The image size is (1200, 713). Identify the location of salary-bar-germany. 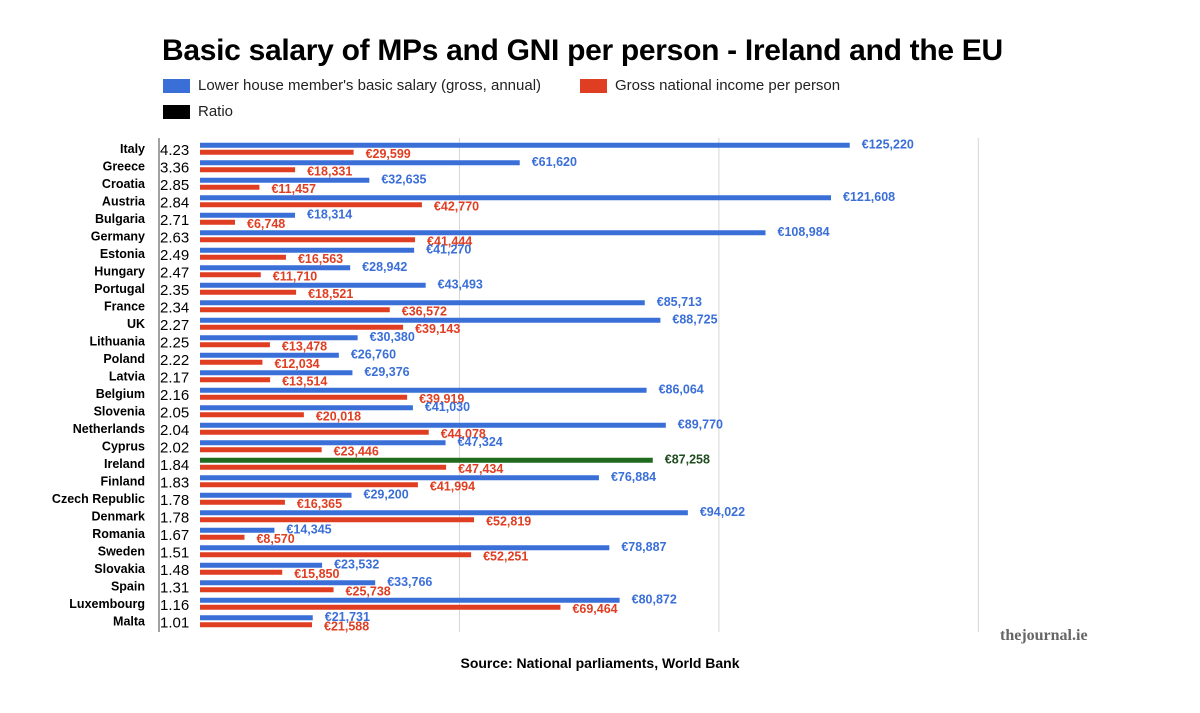
(483, 233).